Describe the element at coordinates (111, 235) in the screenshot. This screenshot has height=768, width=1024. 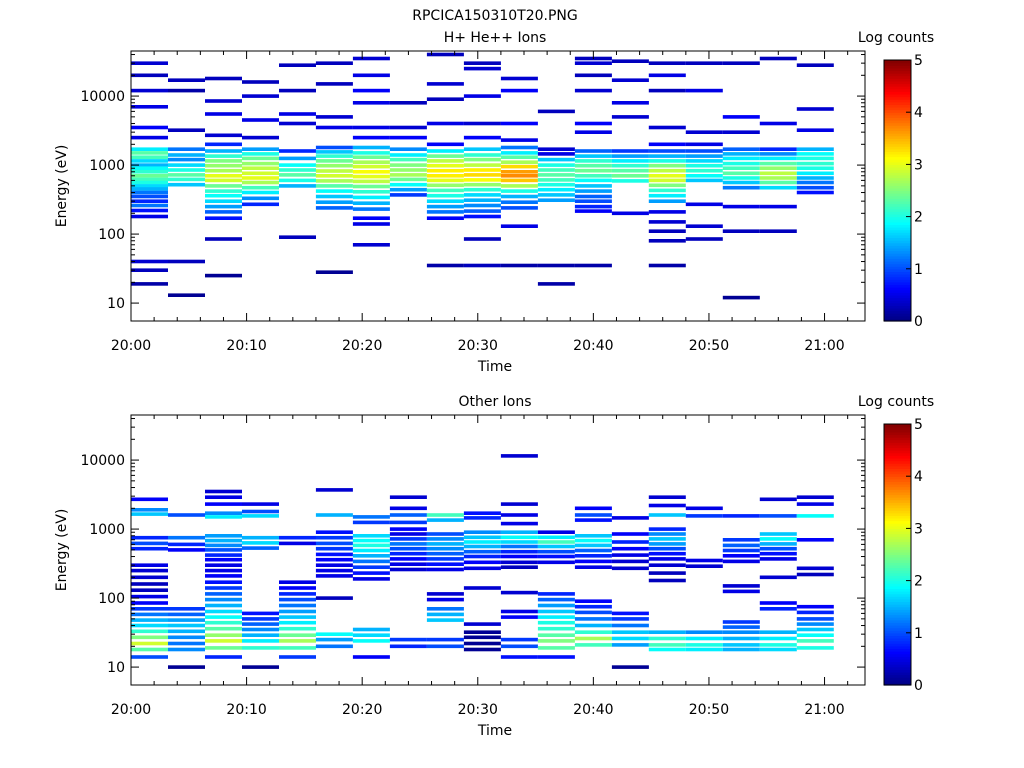
I see `y-tick-label: 100` at that location.